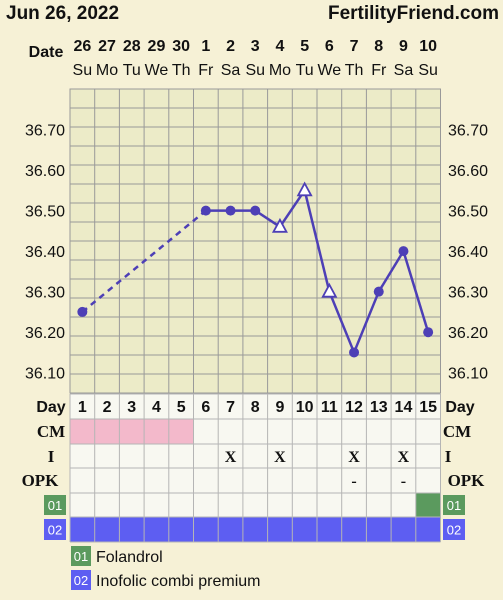 The image size is (503, 600). I want to click on med-badge-right, so click(454, 529).